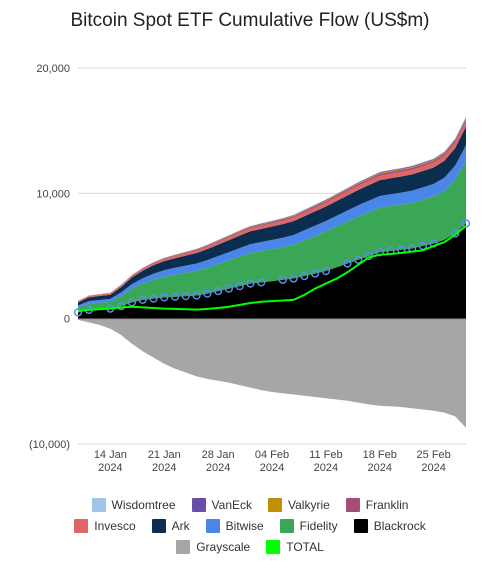 The image size is (500, 571). I want to click on legend-label: Franklin, so click(387, 505).